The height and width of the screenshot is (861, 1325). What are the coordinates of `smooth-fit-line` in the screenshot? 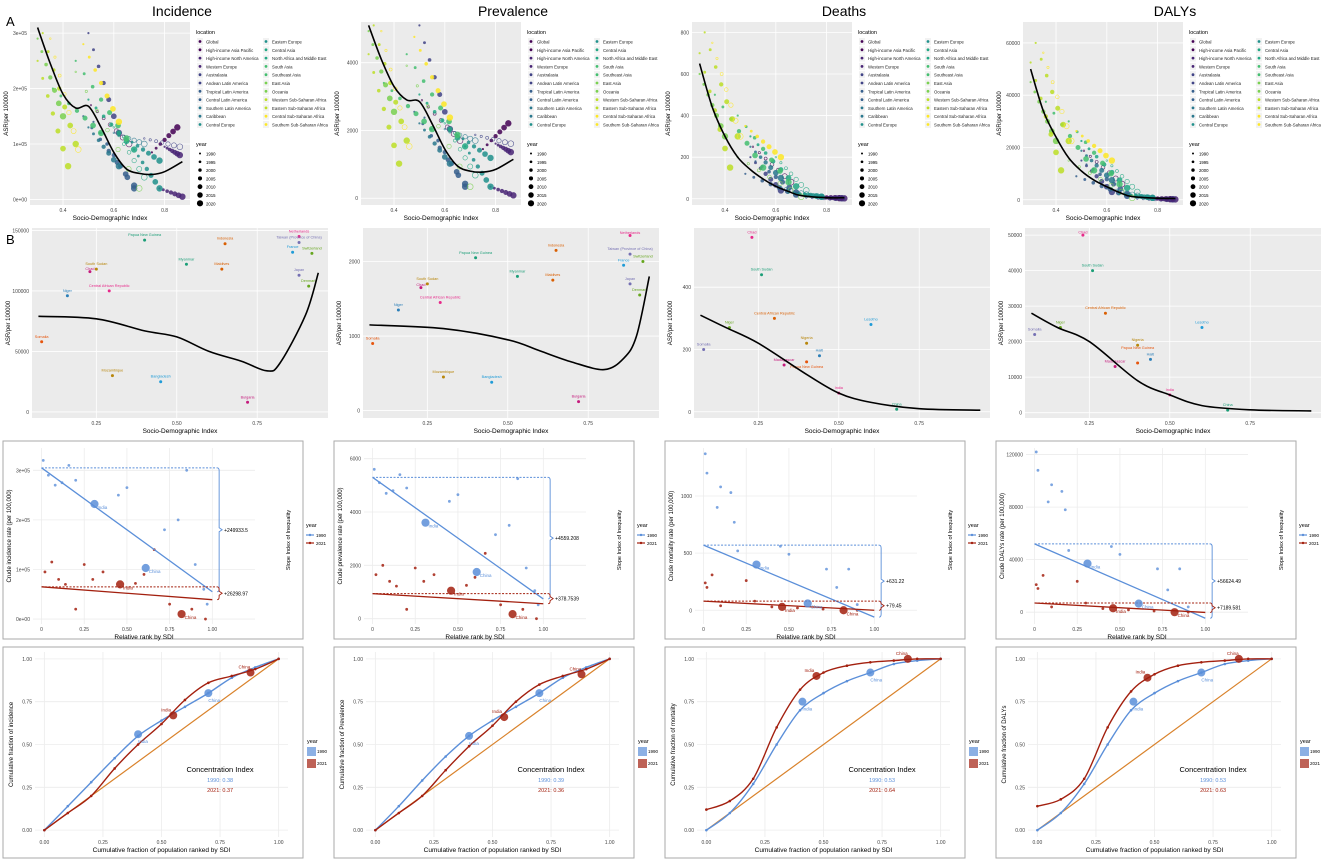 It's located at (179, 322).